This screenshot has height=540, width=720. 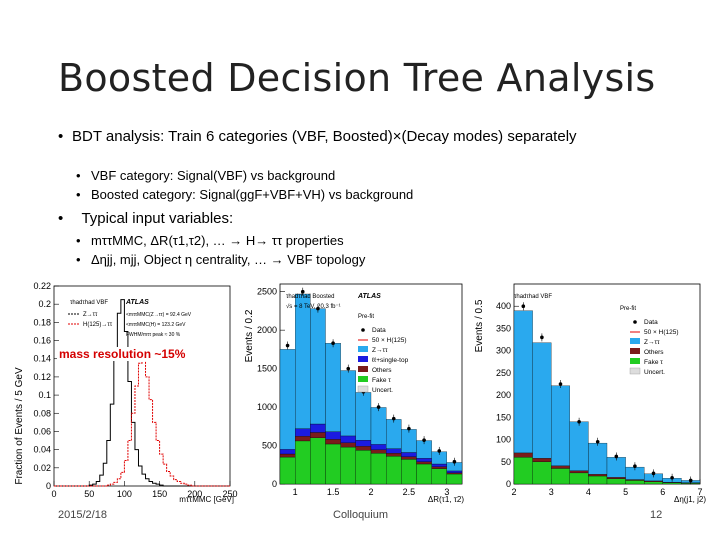 What do you see at coordinates (42, 468) in the screenshot?
I see `y-tick-label: 0.02` at bounding box center [42, 468].